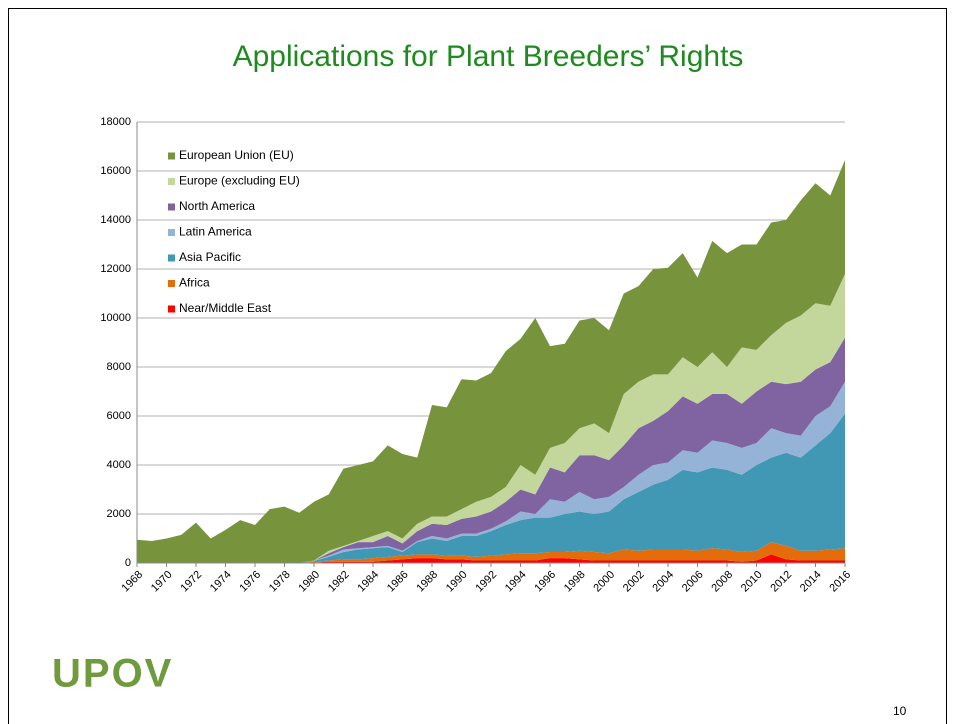 This screenshot has width=955, height=724. Describe the element at coordinates (162, 582) in the screenshot. I see `x-tick-label: 1970` at that location.